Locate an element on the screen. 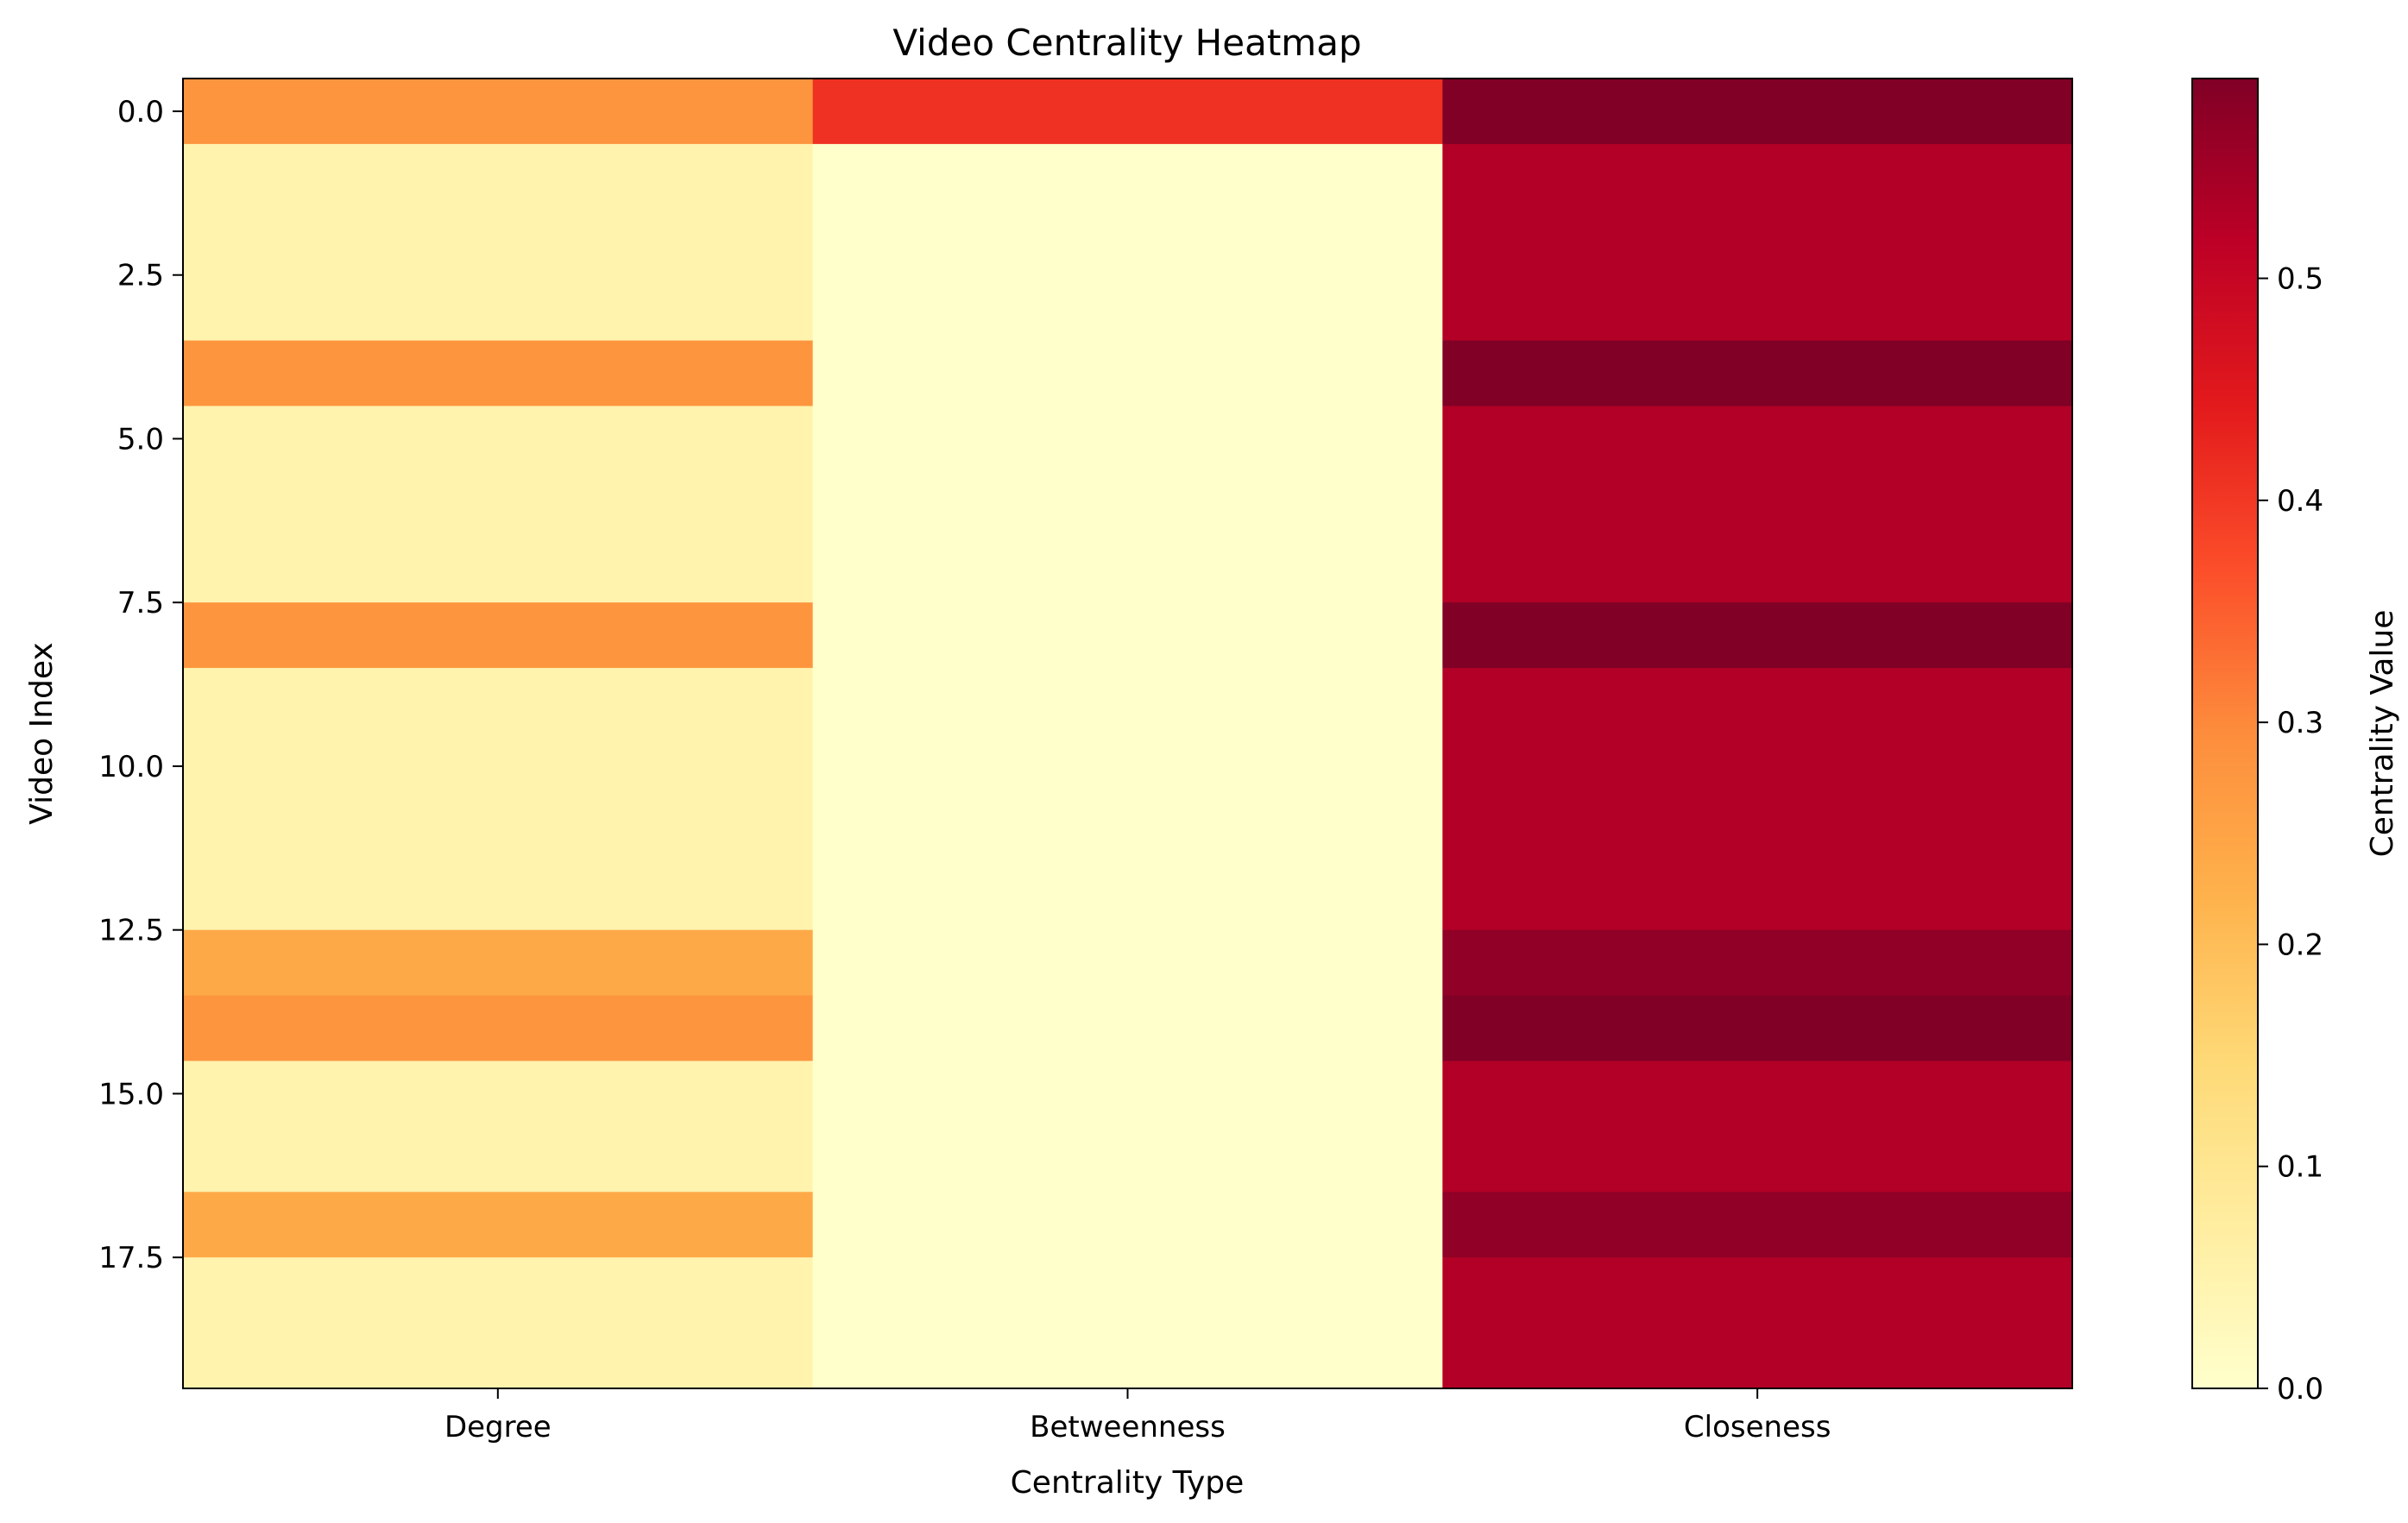 The width and height of the screenshot is (2408, 1523). x-tick-label: Betweenness is located at coordinates (1128, 1427).